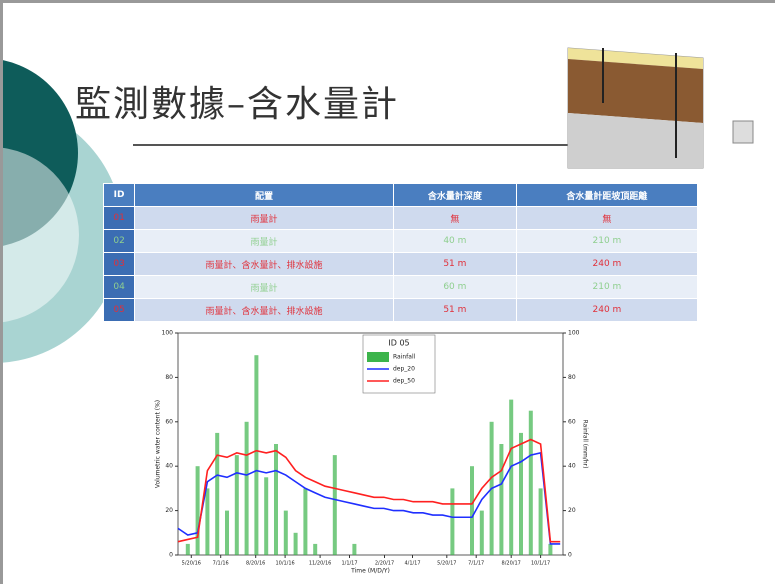  Describe the element at coordinates (255, 564) in the screenshot. I see `x-tick-label: 8/20/16` at that location.